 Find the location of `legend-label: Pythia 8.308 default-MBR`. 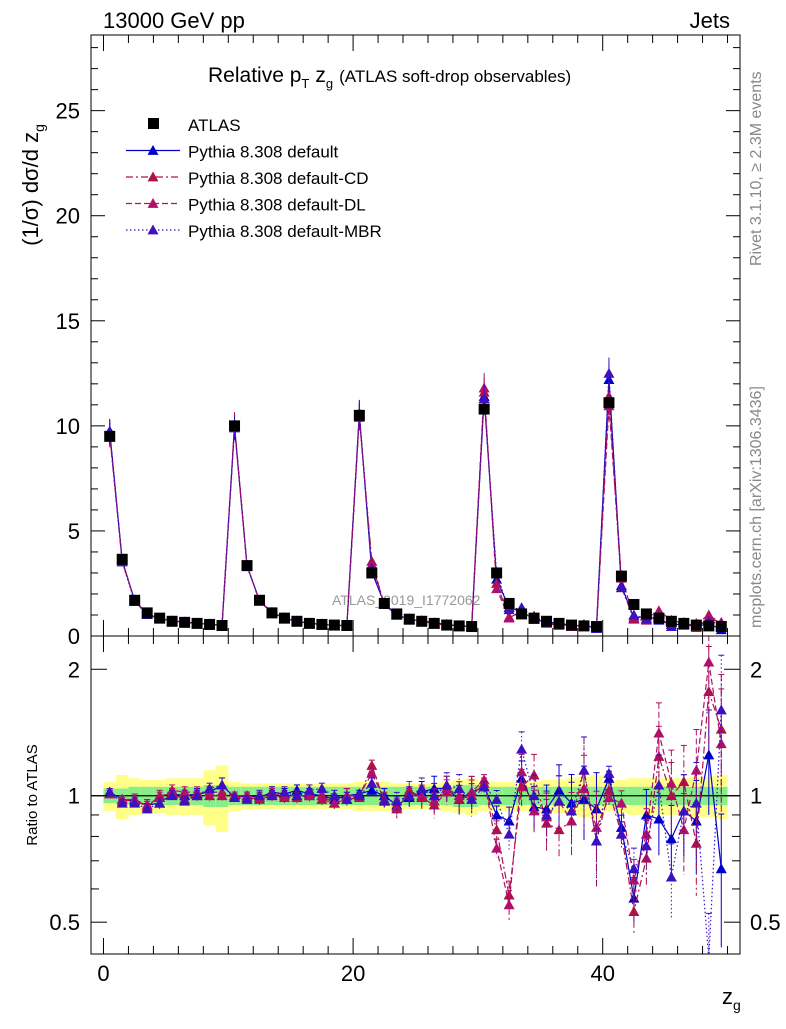

legend-label: Pythia 8.308 default-MBR is located at coordinates (285, 231).